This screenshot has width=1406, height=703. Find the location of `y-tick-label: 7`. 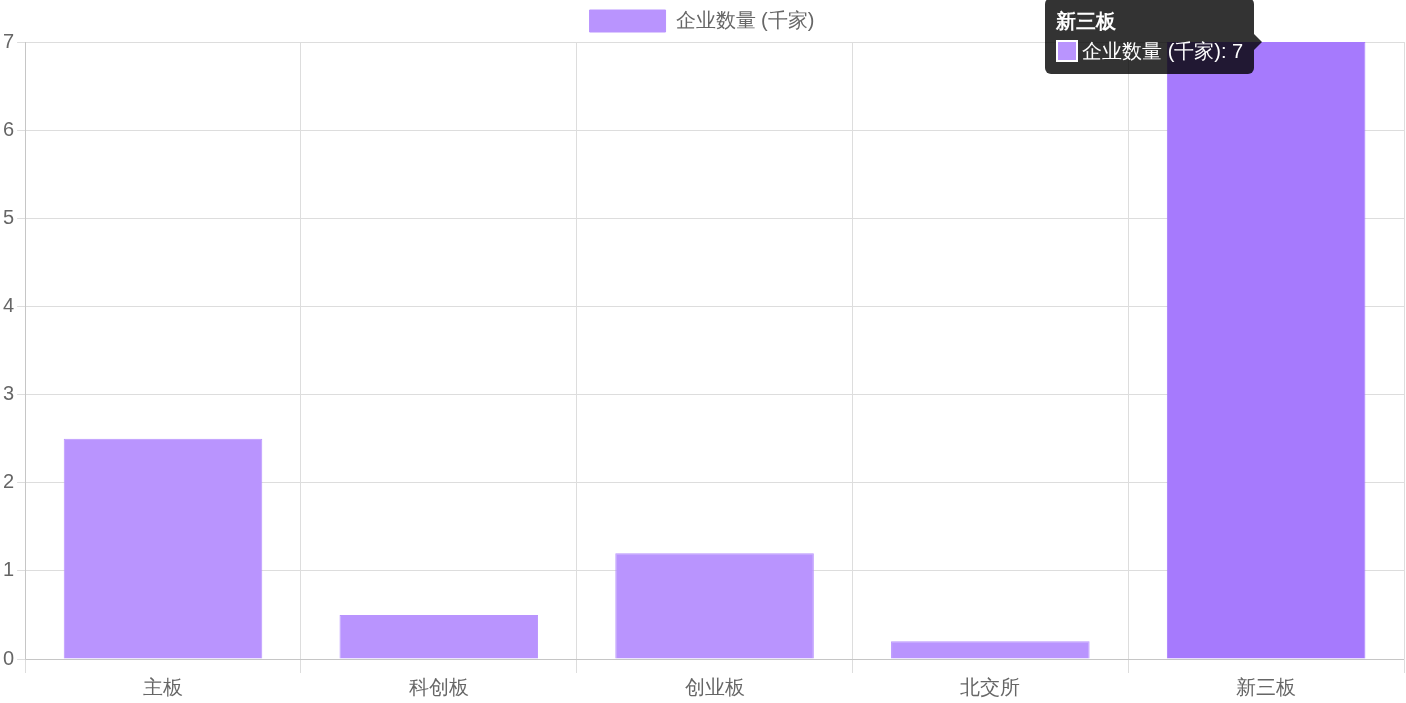

y-tick-label: 7 is located at coordinates (9, 40).